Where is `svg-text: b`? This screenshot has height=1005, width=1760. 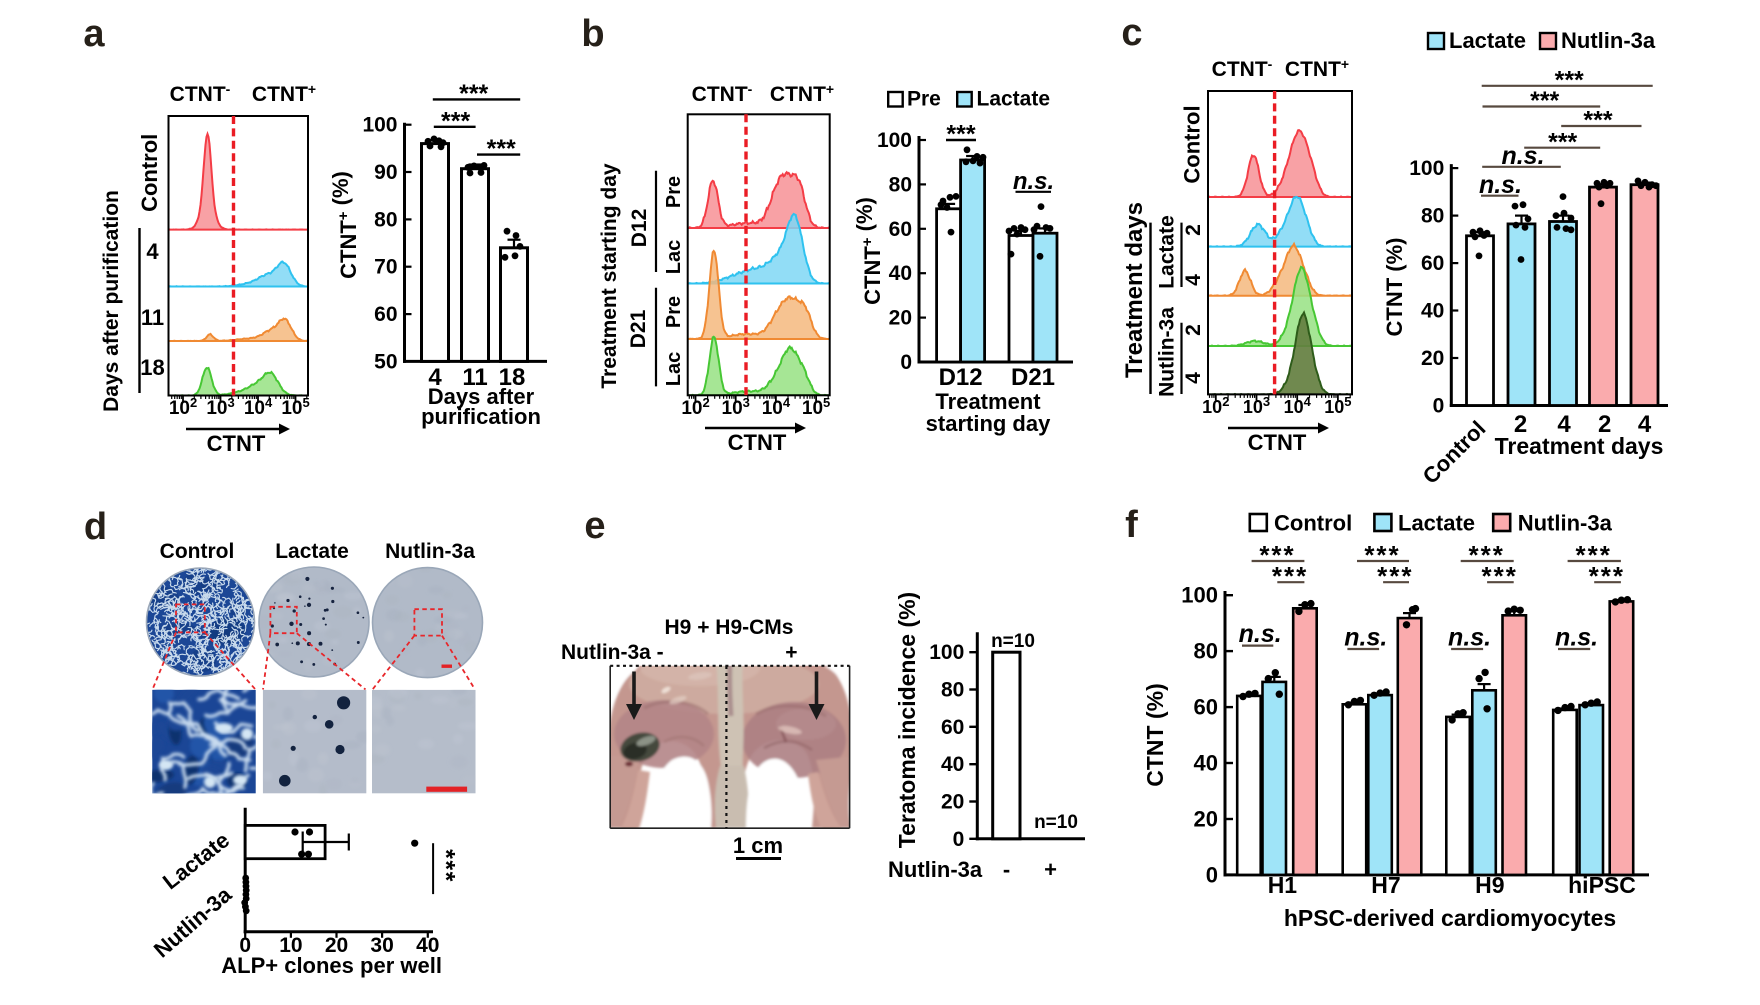 svg-text: b is located at coordinates (592, 34).